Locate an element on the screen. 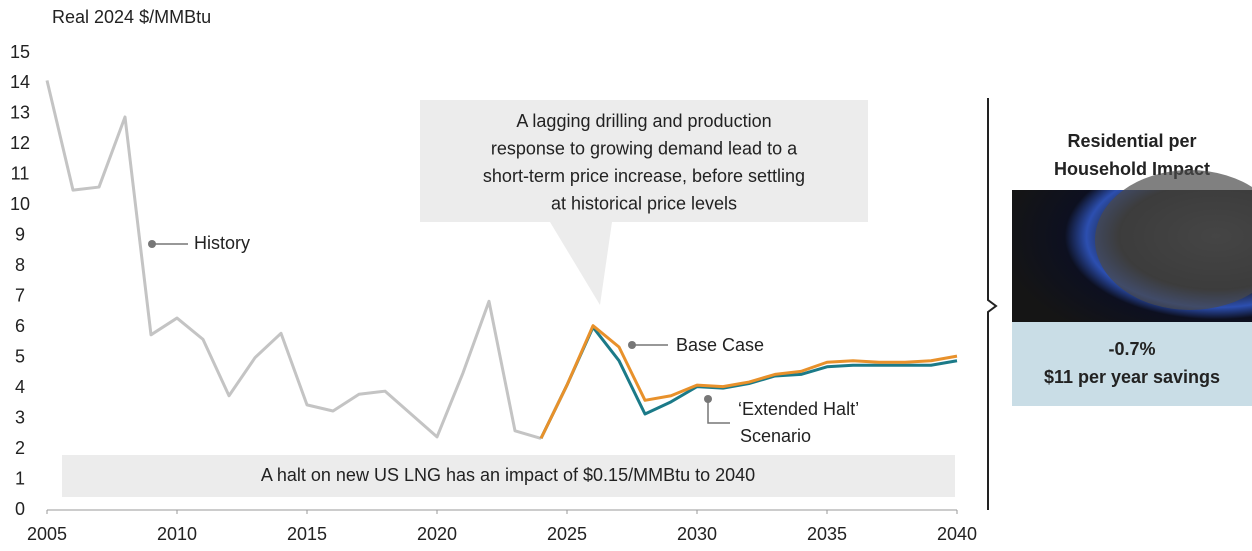 This screenshot has width=1252, height=551. y-tick-label: 10 is located at coordinates (20, 204).